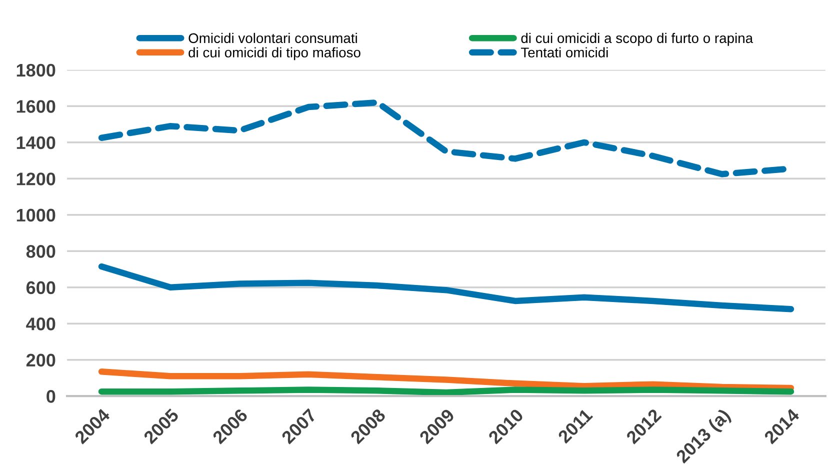 This screenshot has height=466, width=838. What do you see at coordinates (564, 52) in the screenshot?
I see `legend-label: Tentati omicidi` at bounding box center [564, 52].